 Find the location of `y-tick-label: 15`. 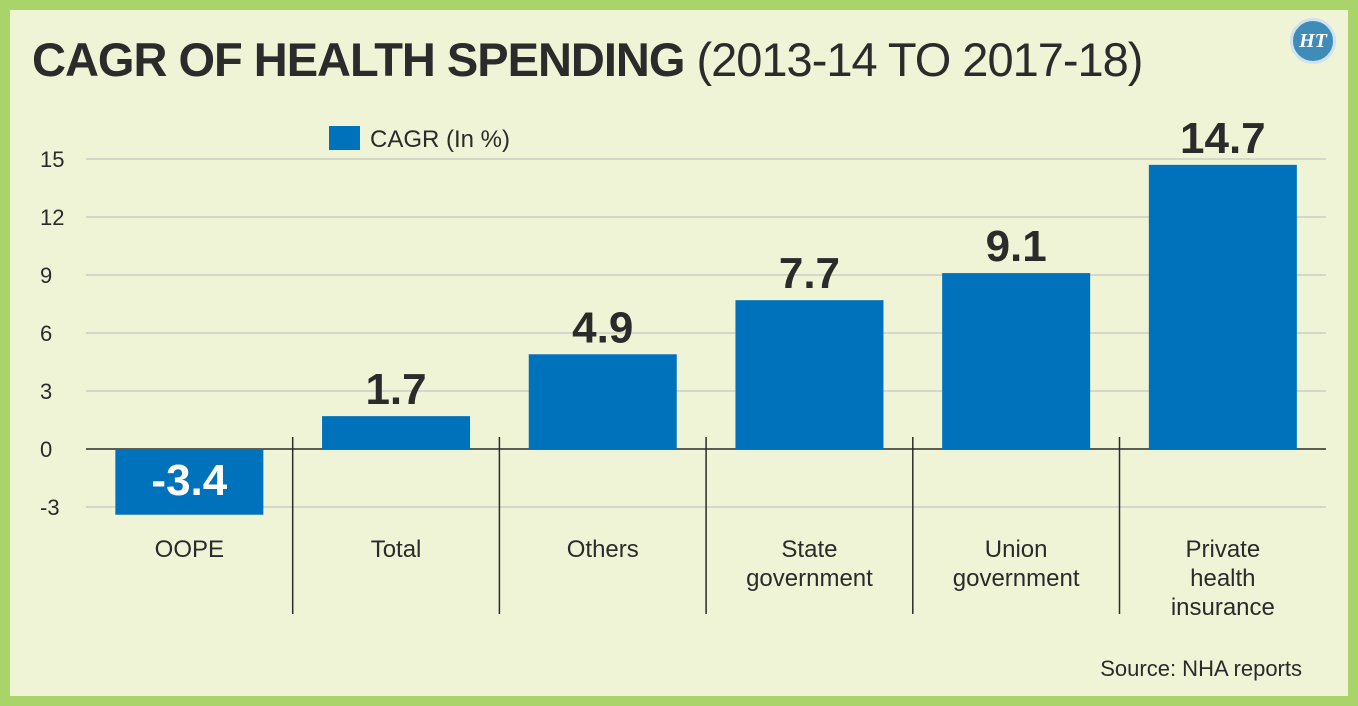

y-tick-label: 15 is located at coordinates (52, 159).